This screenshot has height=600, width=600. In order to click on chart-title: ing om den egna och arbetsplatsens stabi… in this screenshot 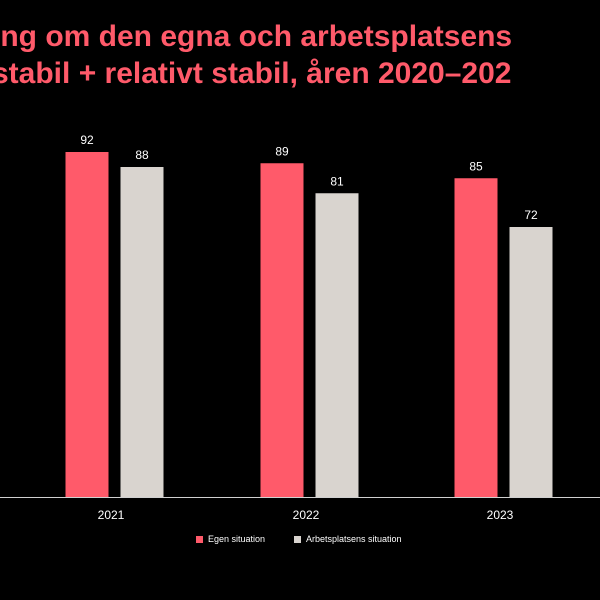, I will do `click(300, 55)`.